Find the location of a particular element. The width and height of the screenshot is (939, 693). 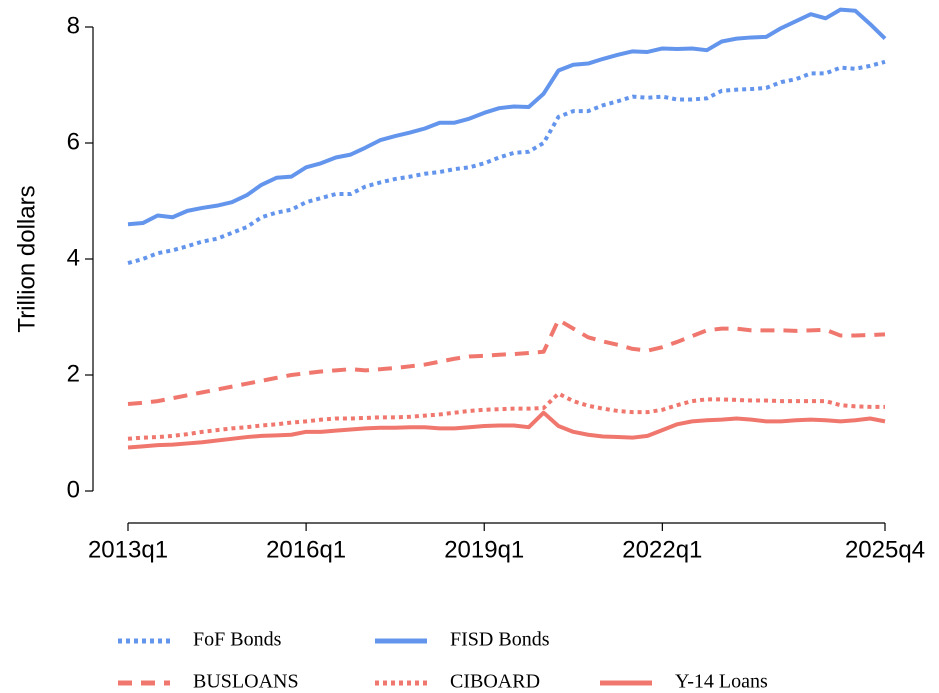

legend-label: FoF Bonds is located at coordinates (237, 640).